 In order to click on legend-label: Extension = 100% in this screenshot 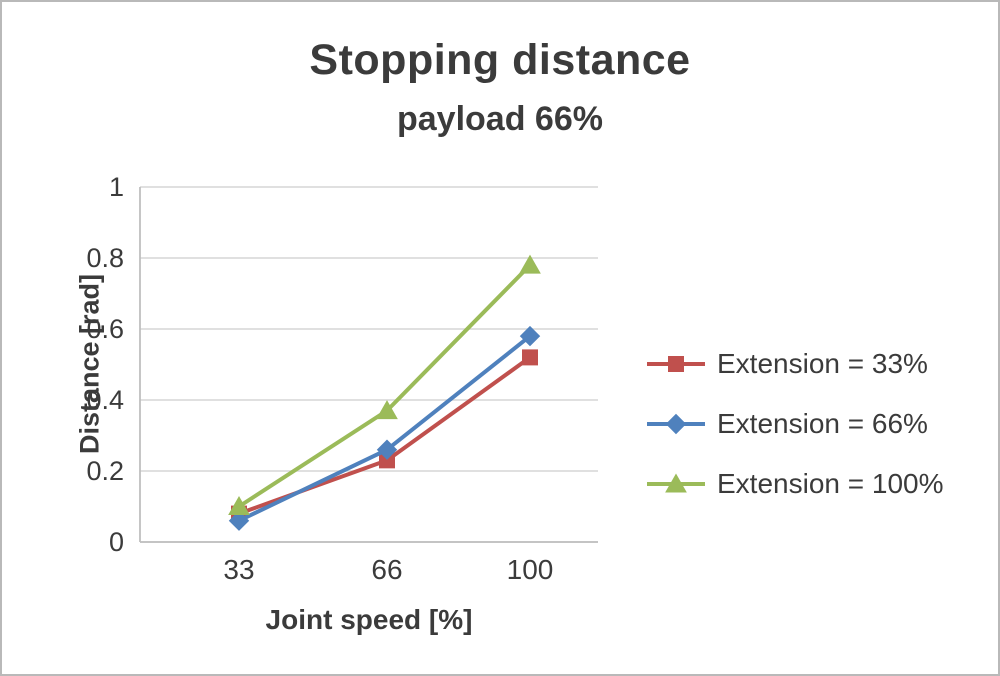, I will do `click(830, 483)`.